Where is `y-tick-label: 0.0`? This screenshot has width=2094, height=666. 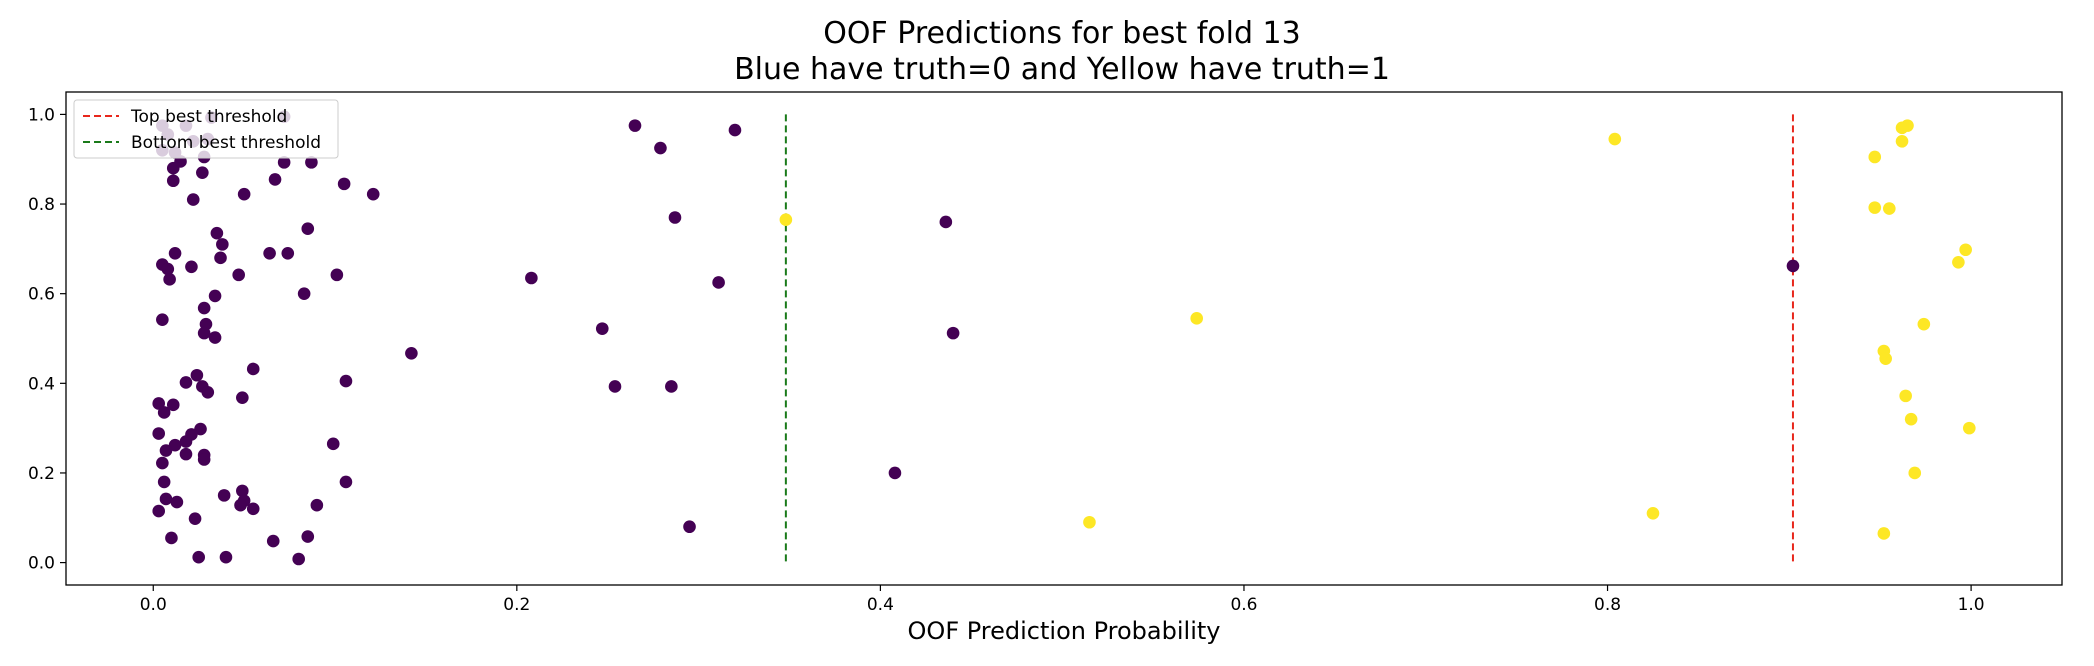 y-tick-label: 0.0 is located at coordinates (41, 564).